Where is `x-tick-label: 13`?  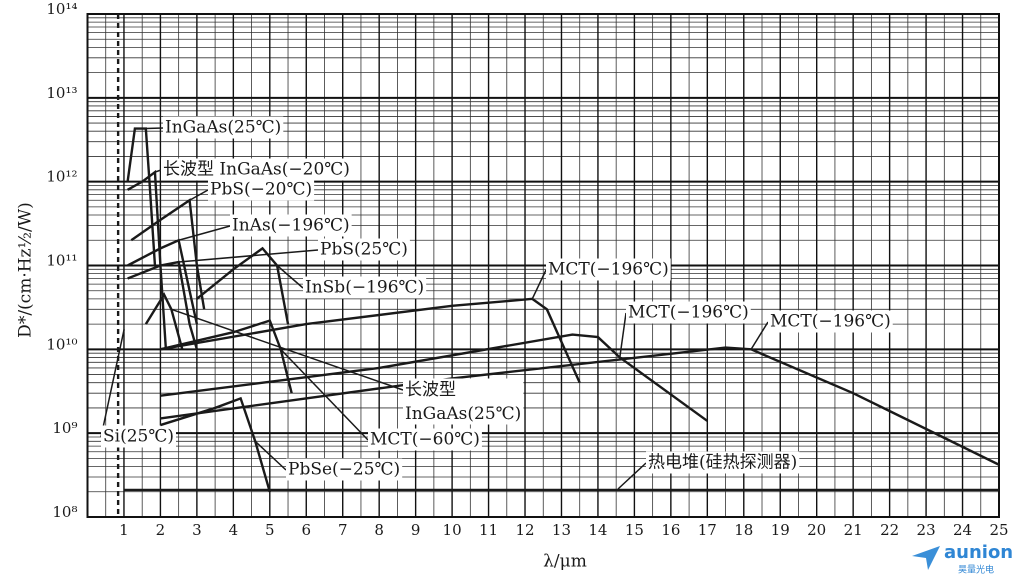 x-tick-label: 13 is located at coordinates (561, 530).